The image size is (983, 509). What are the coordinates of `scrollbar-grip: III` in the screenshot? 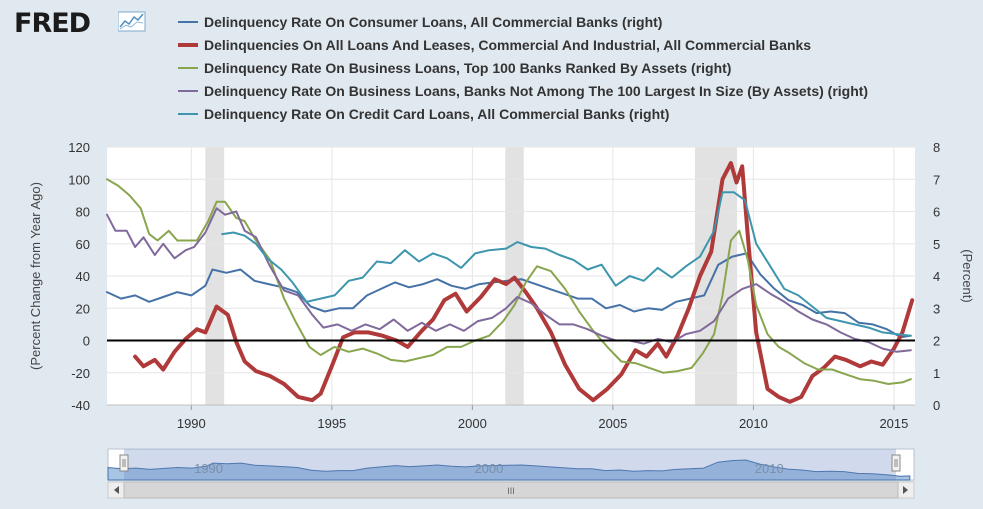 It's located at (511, 491).